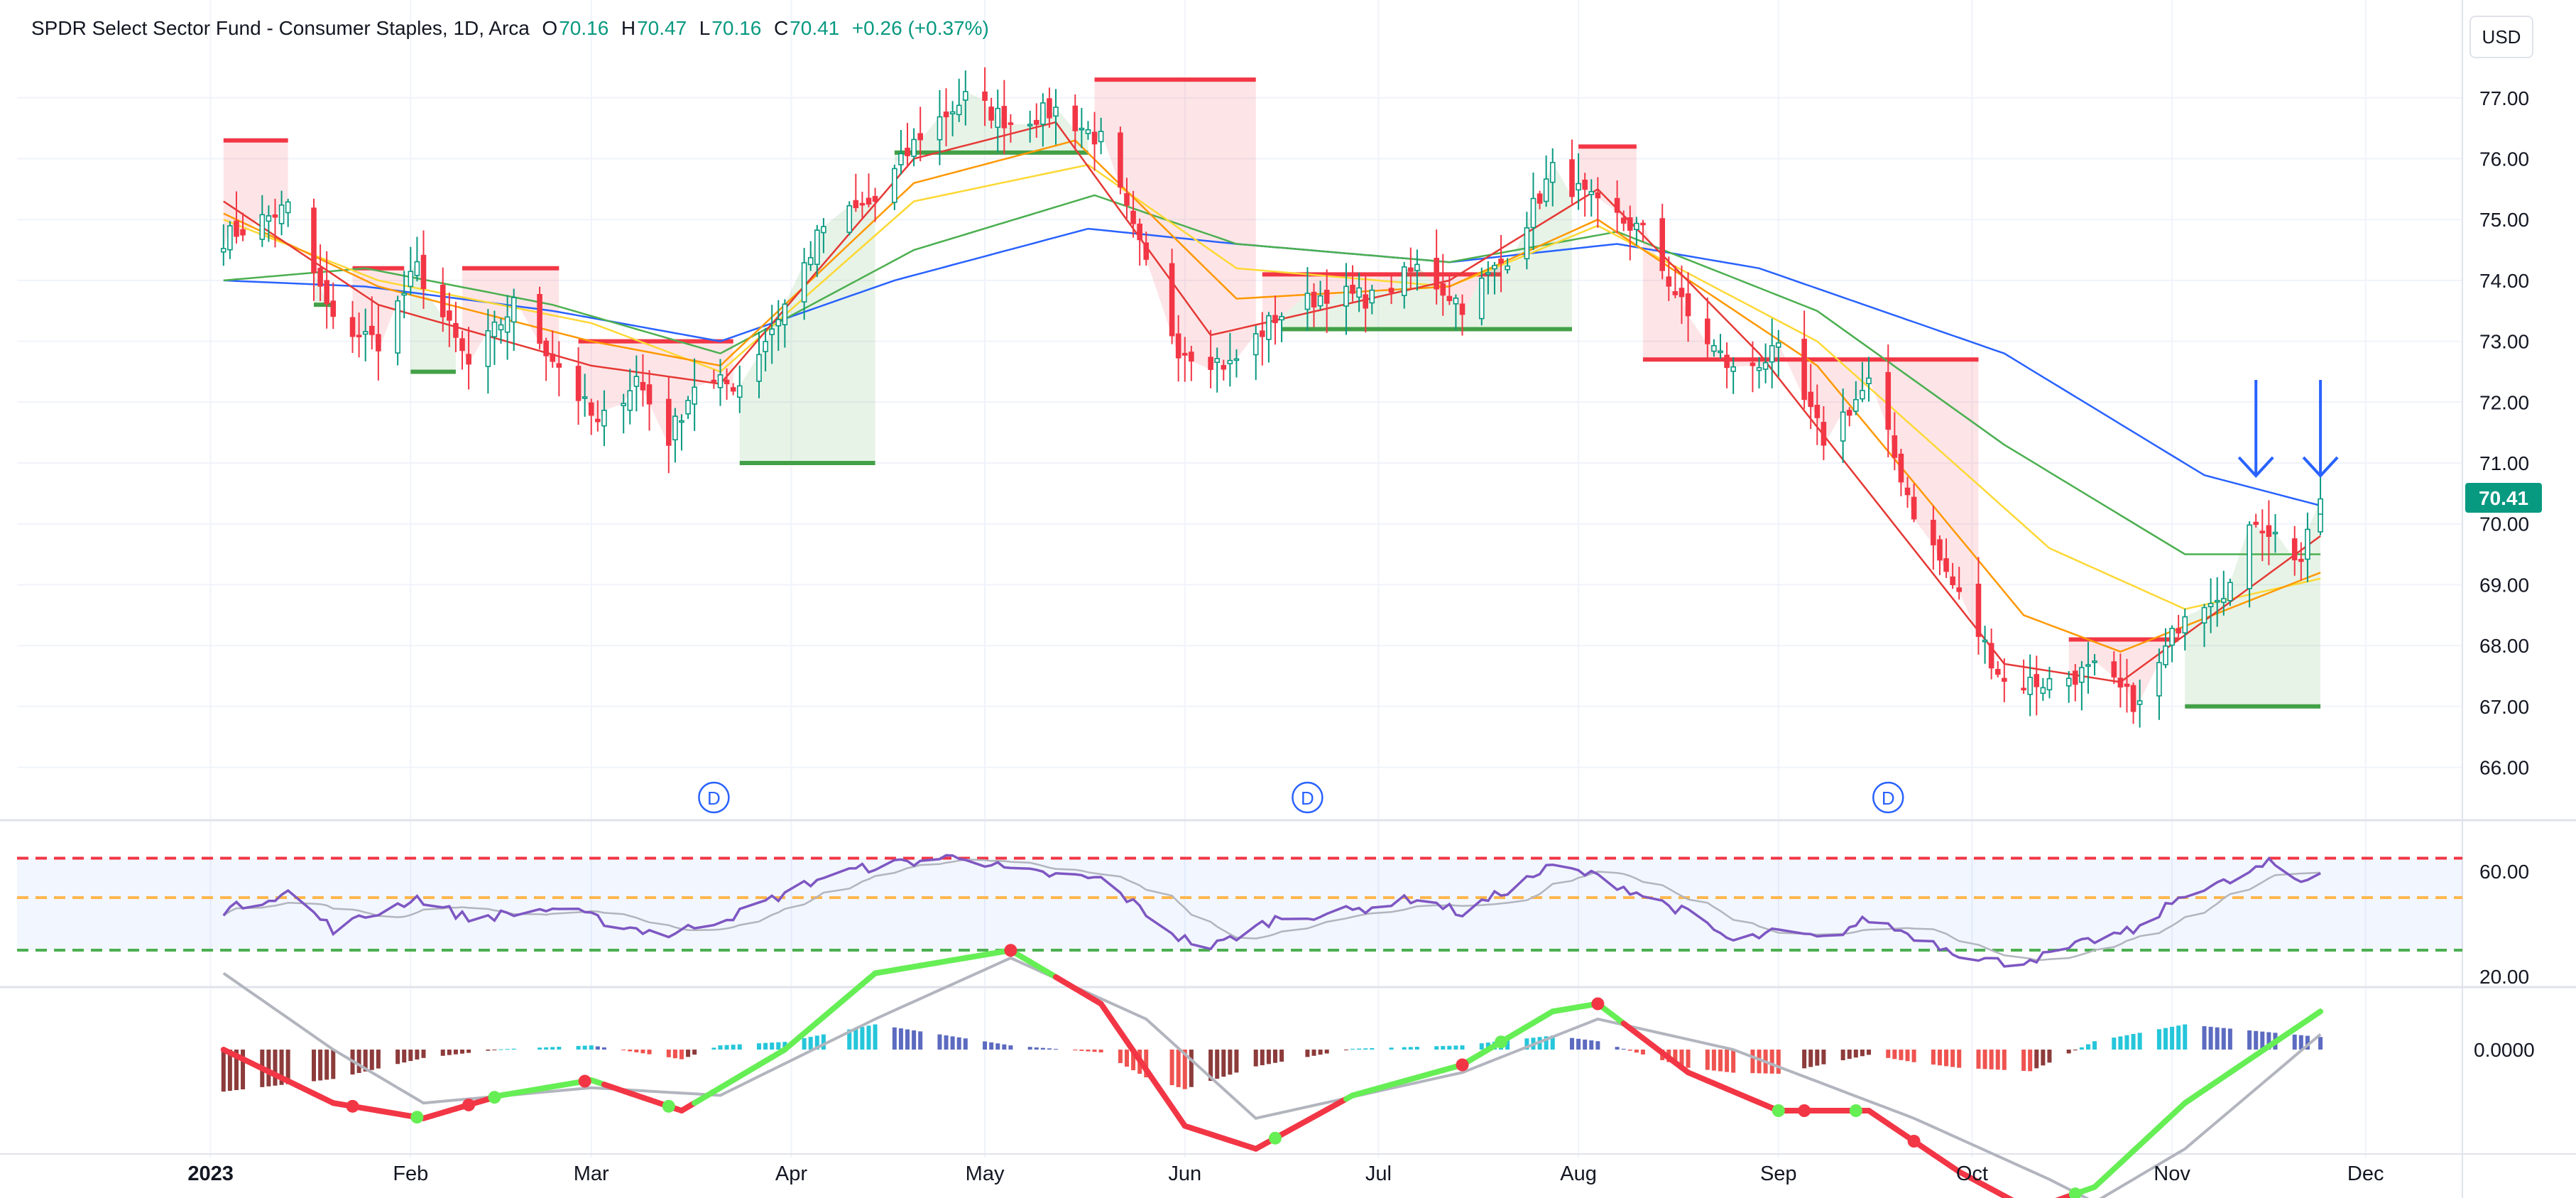 The width and height of the screenshot is (2576, 1198). I want to click on last-price-label: 70.41, so click(2503, 498).